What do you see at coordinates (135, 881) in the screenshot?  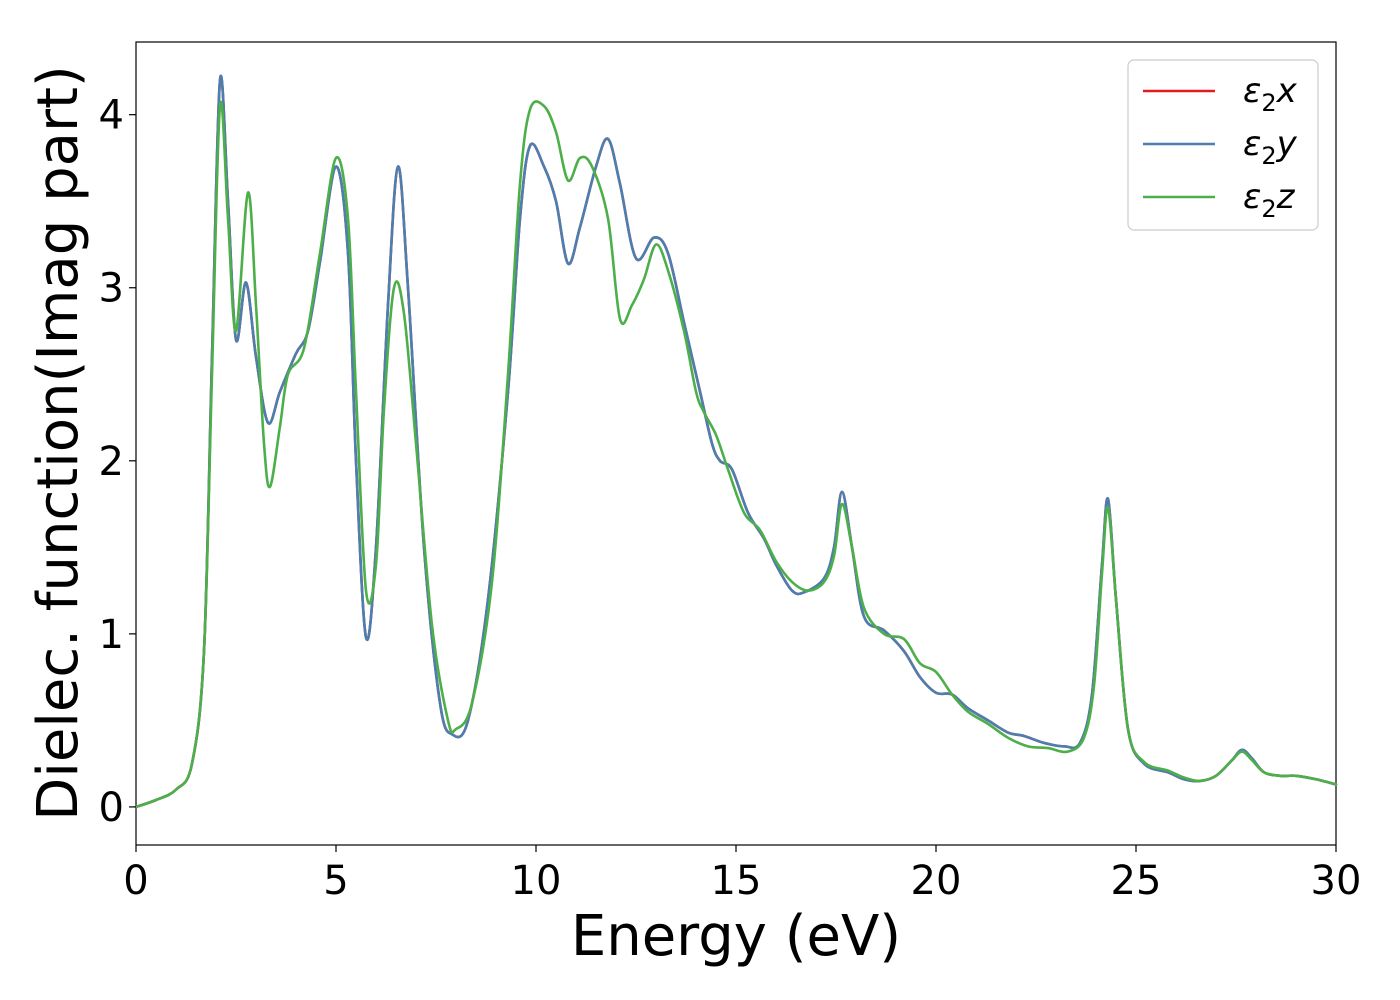 I see `x-tick-label: 0` at bounding box center [135, 881].